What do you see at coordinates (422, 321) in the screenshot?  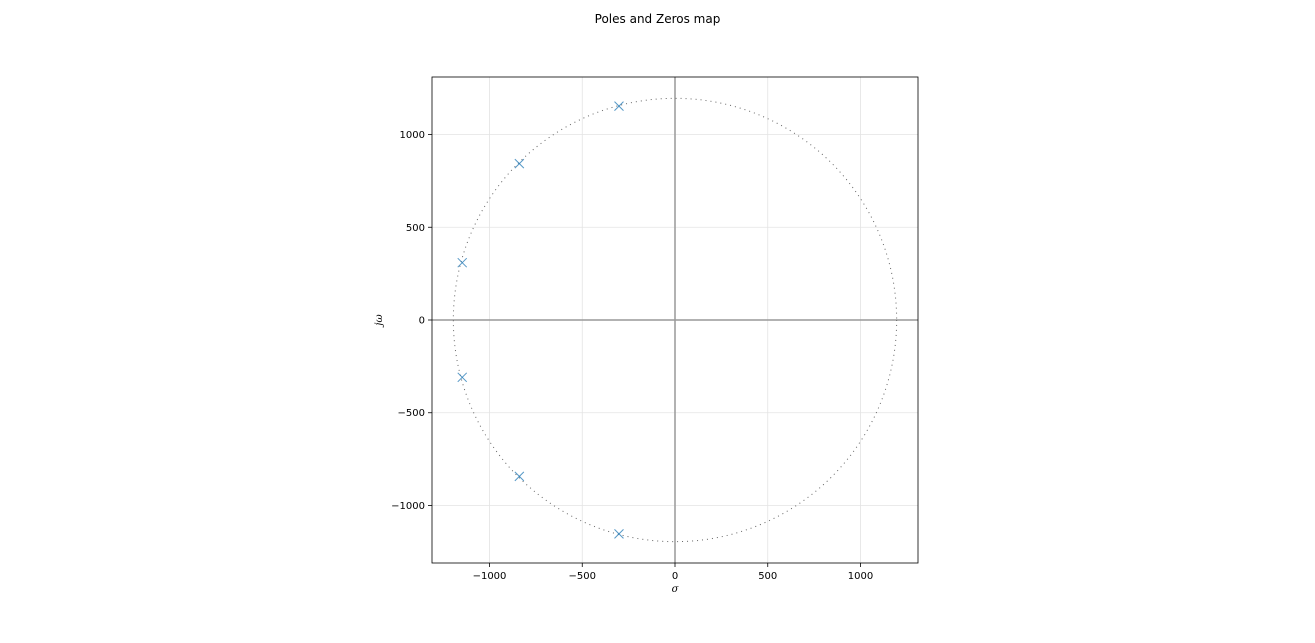 I see `y-tick-label: 0` at bounding box center [422, 321].